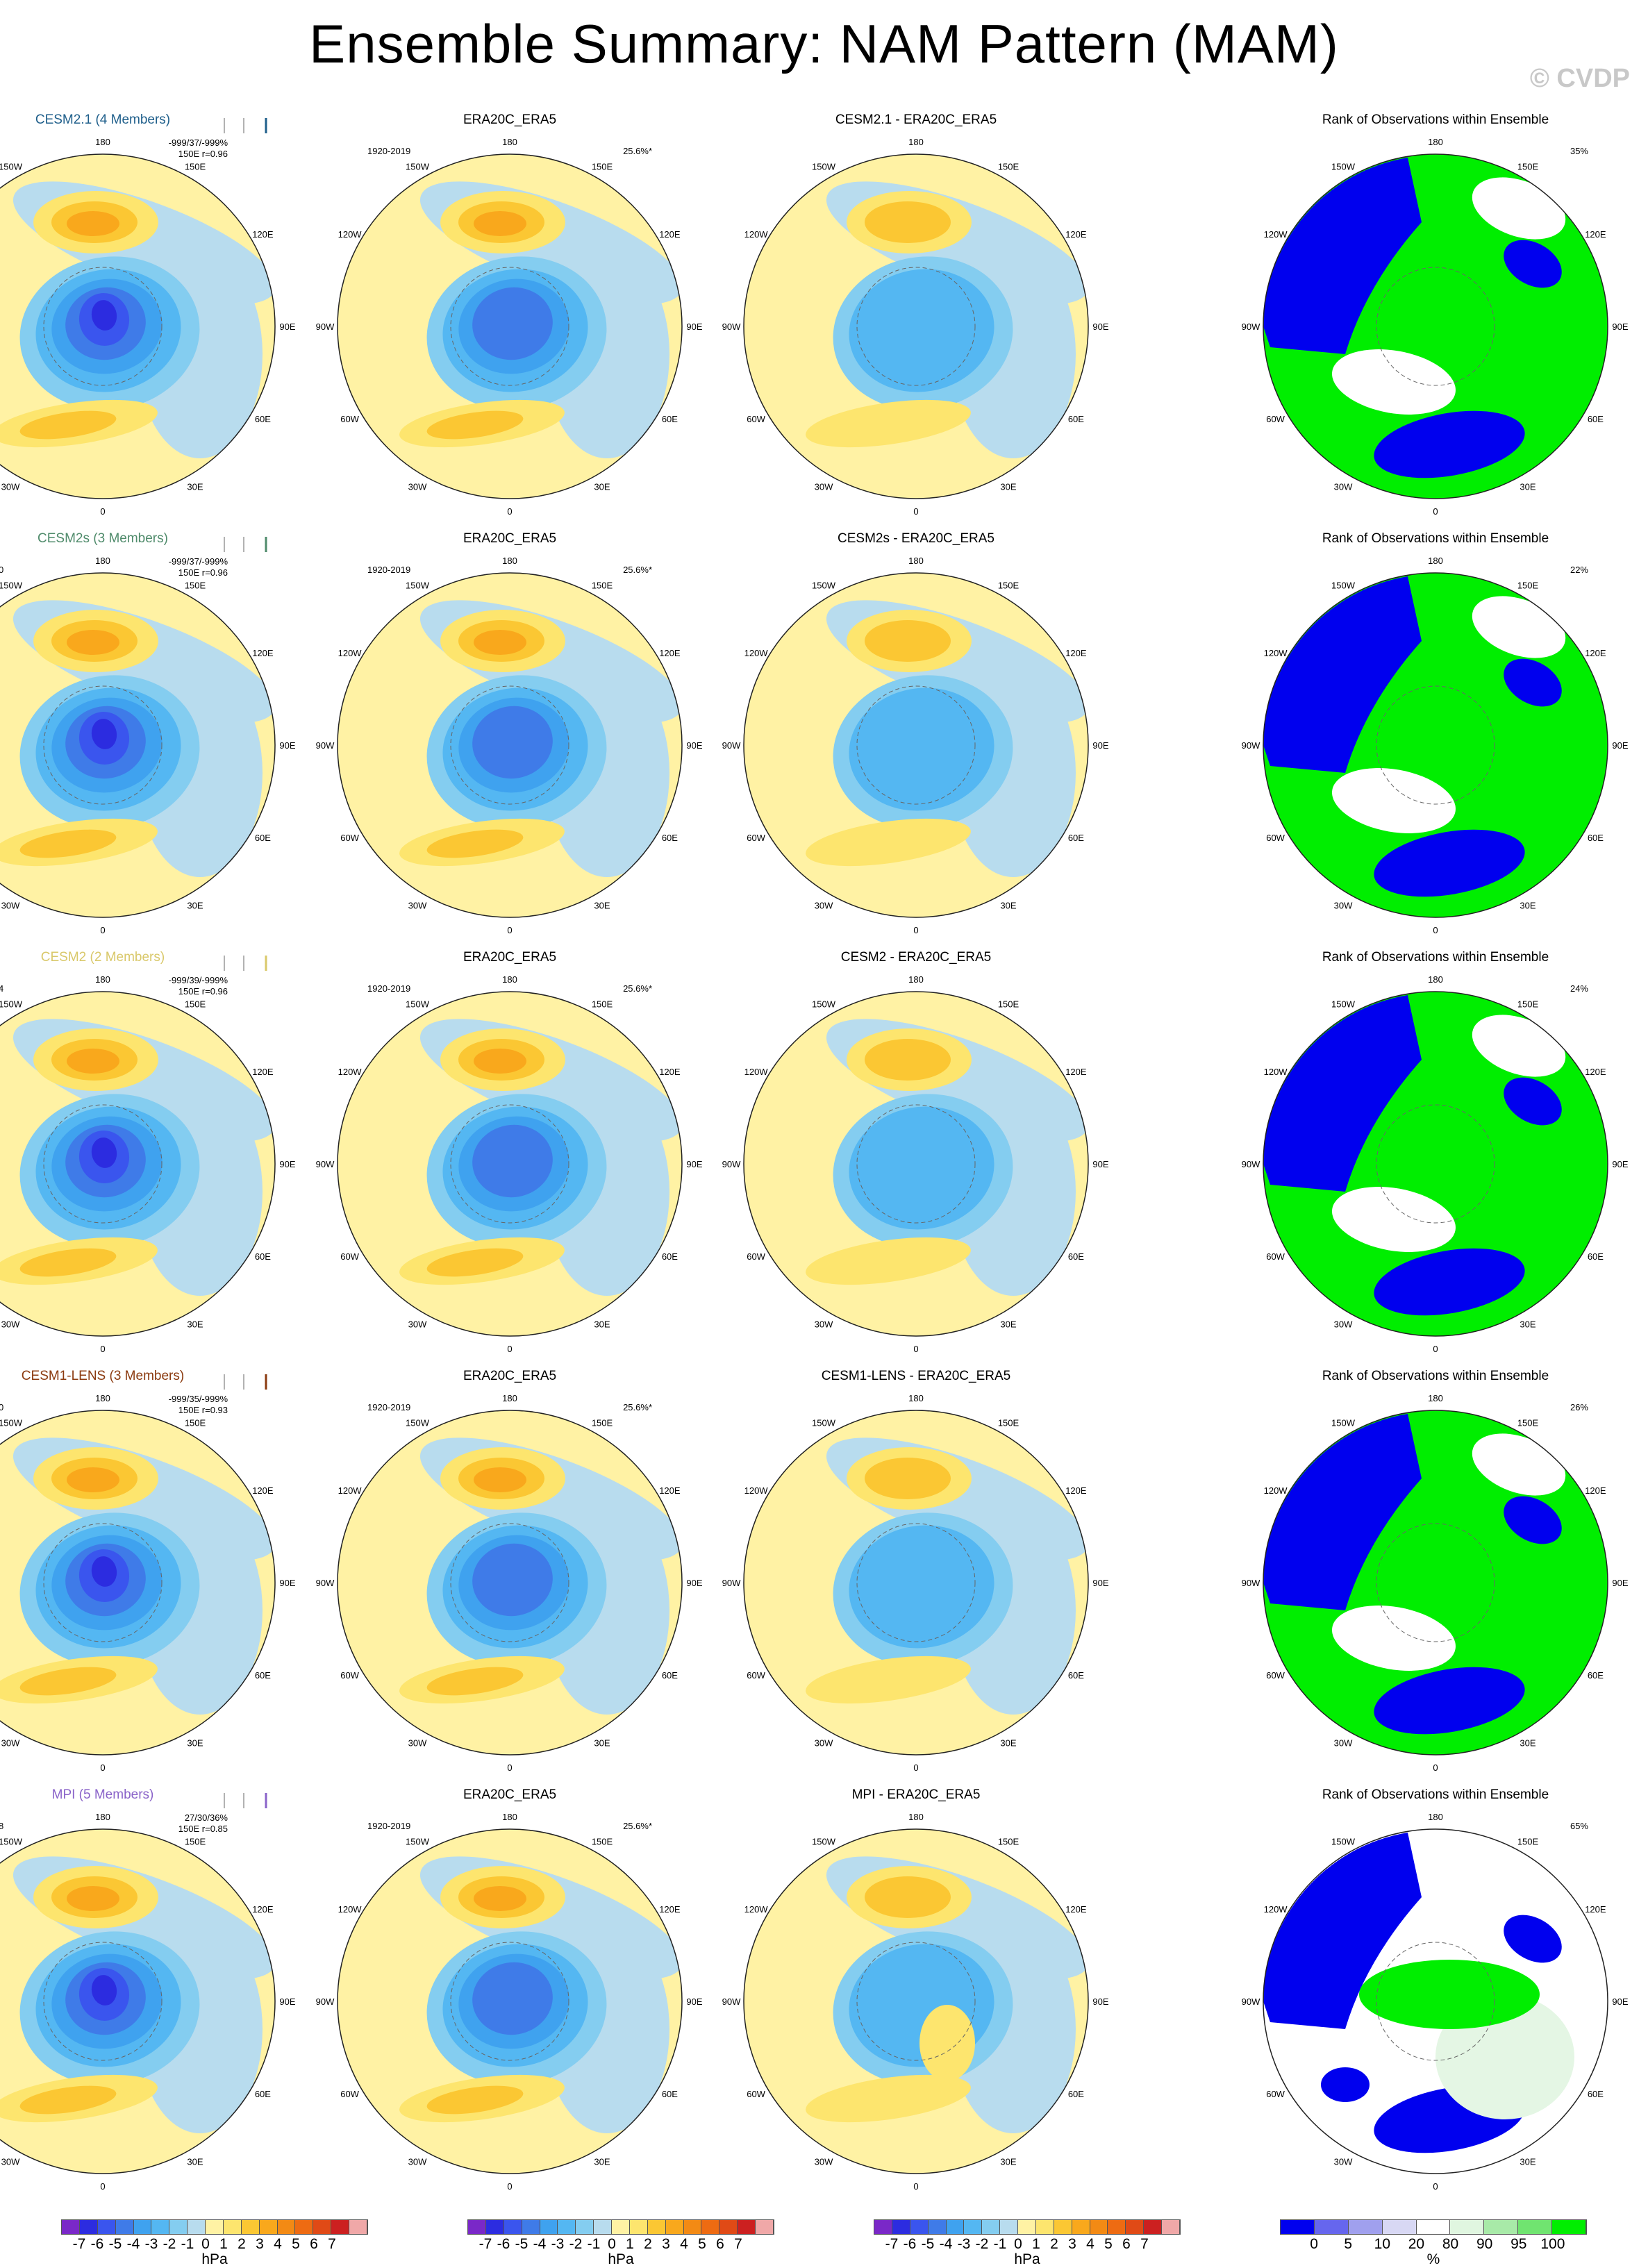  I want to click on colorbar-tick-label: 100, so click(1553, 2244).